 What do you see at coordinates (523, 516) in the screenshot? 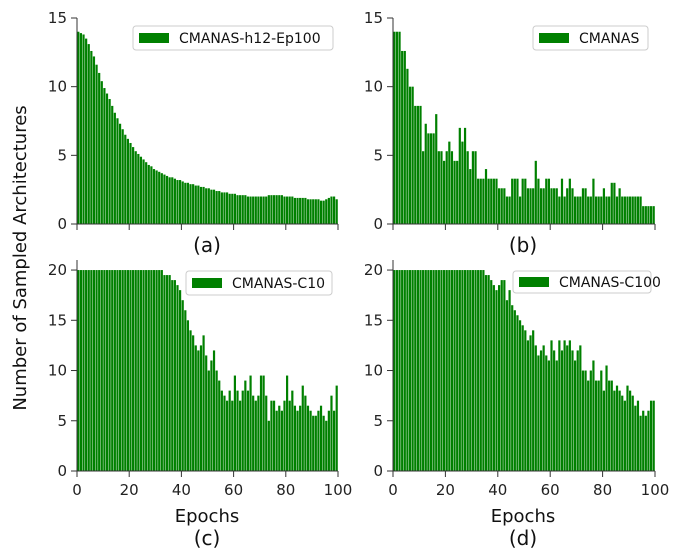
I see `x-axis-title: Epochs` at bounding box center [523, 516].